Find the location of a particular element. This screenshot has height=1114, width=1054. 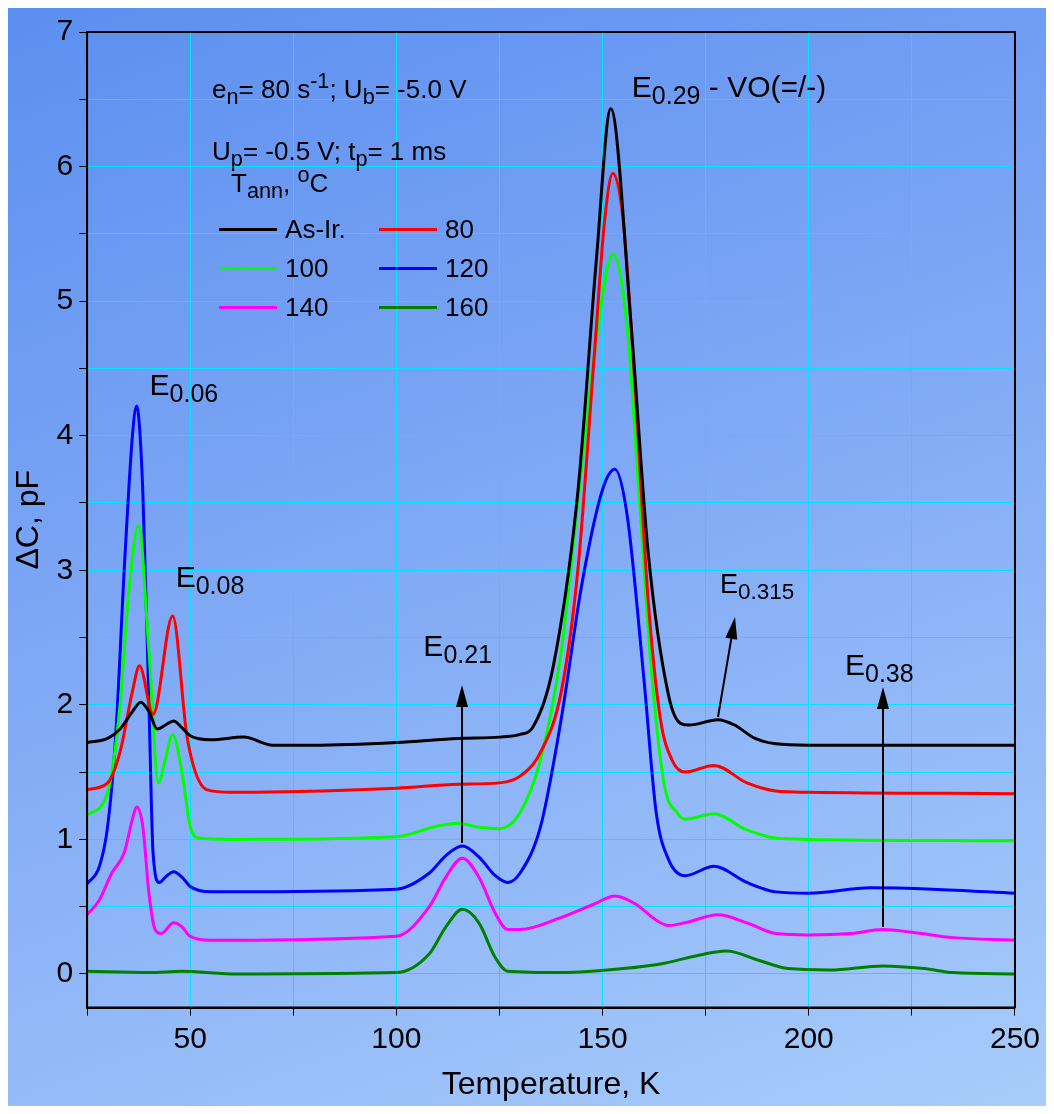

y-tick-label: 0 is located at coordinates (65, 972).